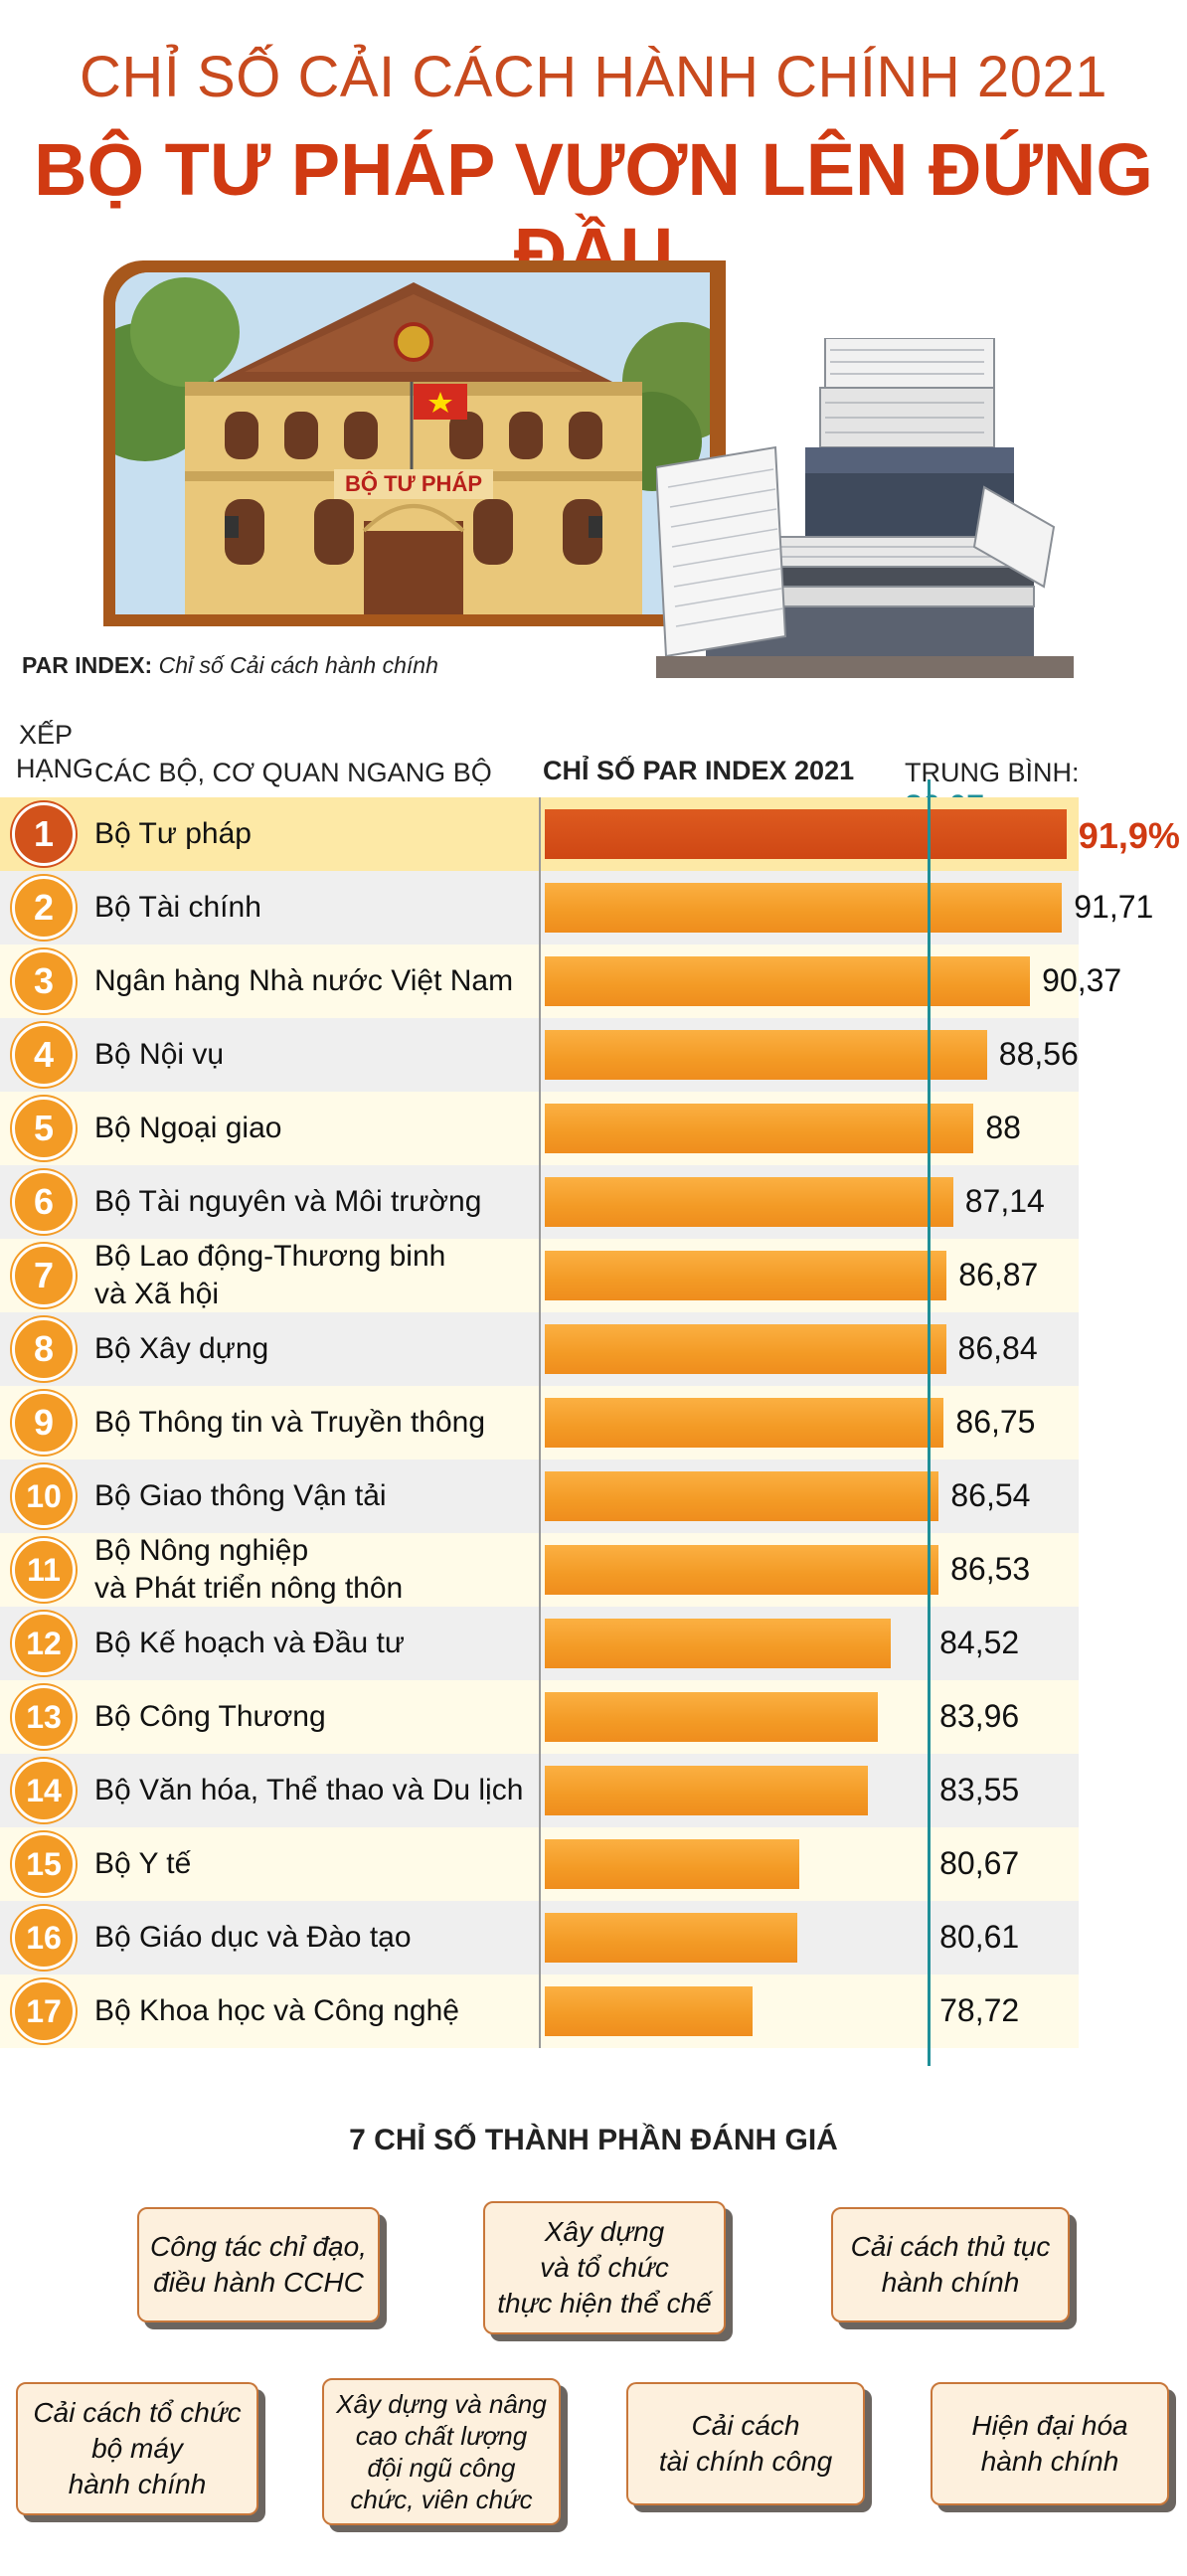 This screenshot has width=1187, height=2576. What do you see at coordinates (137, 2448) in the screenshot?
I see `component-card: Cải cách tổ chức bộ máy hành chính` at bounding box center [137, 2448].